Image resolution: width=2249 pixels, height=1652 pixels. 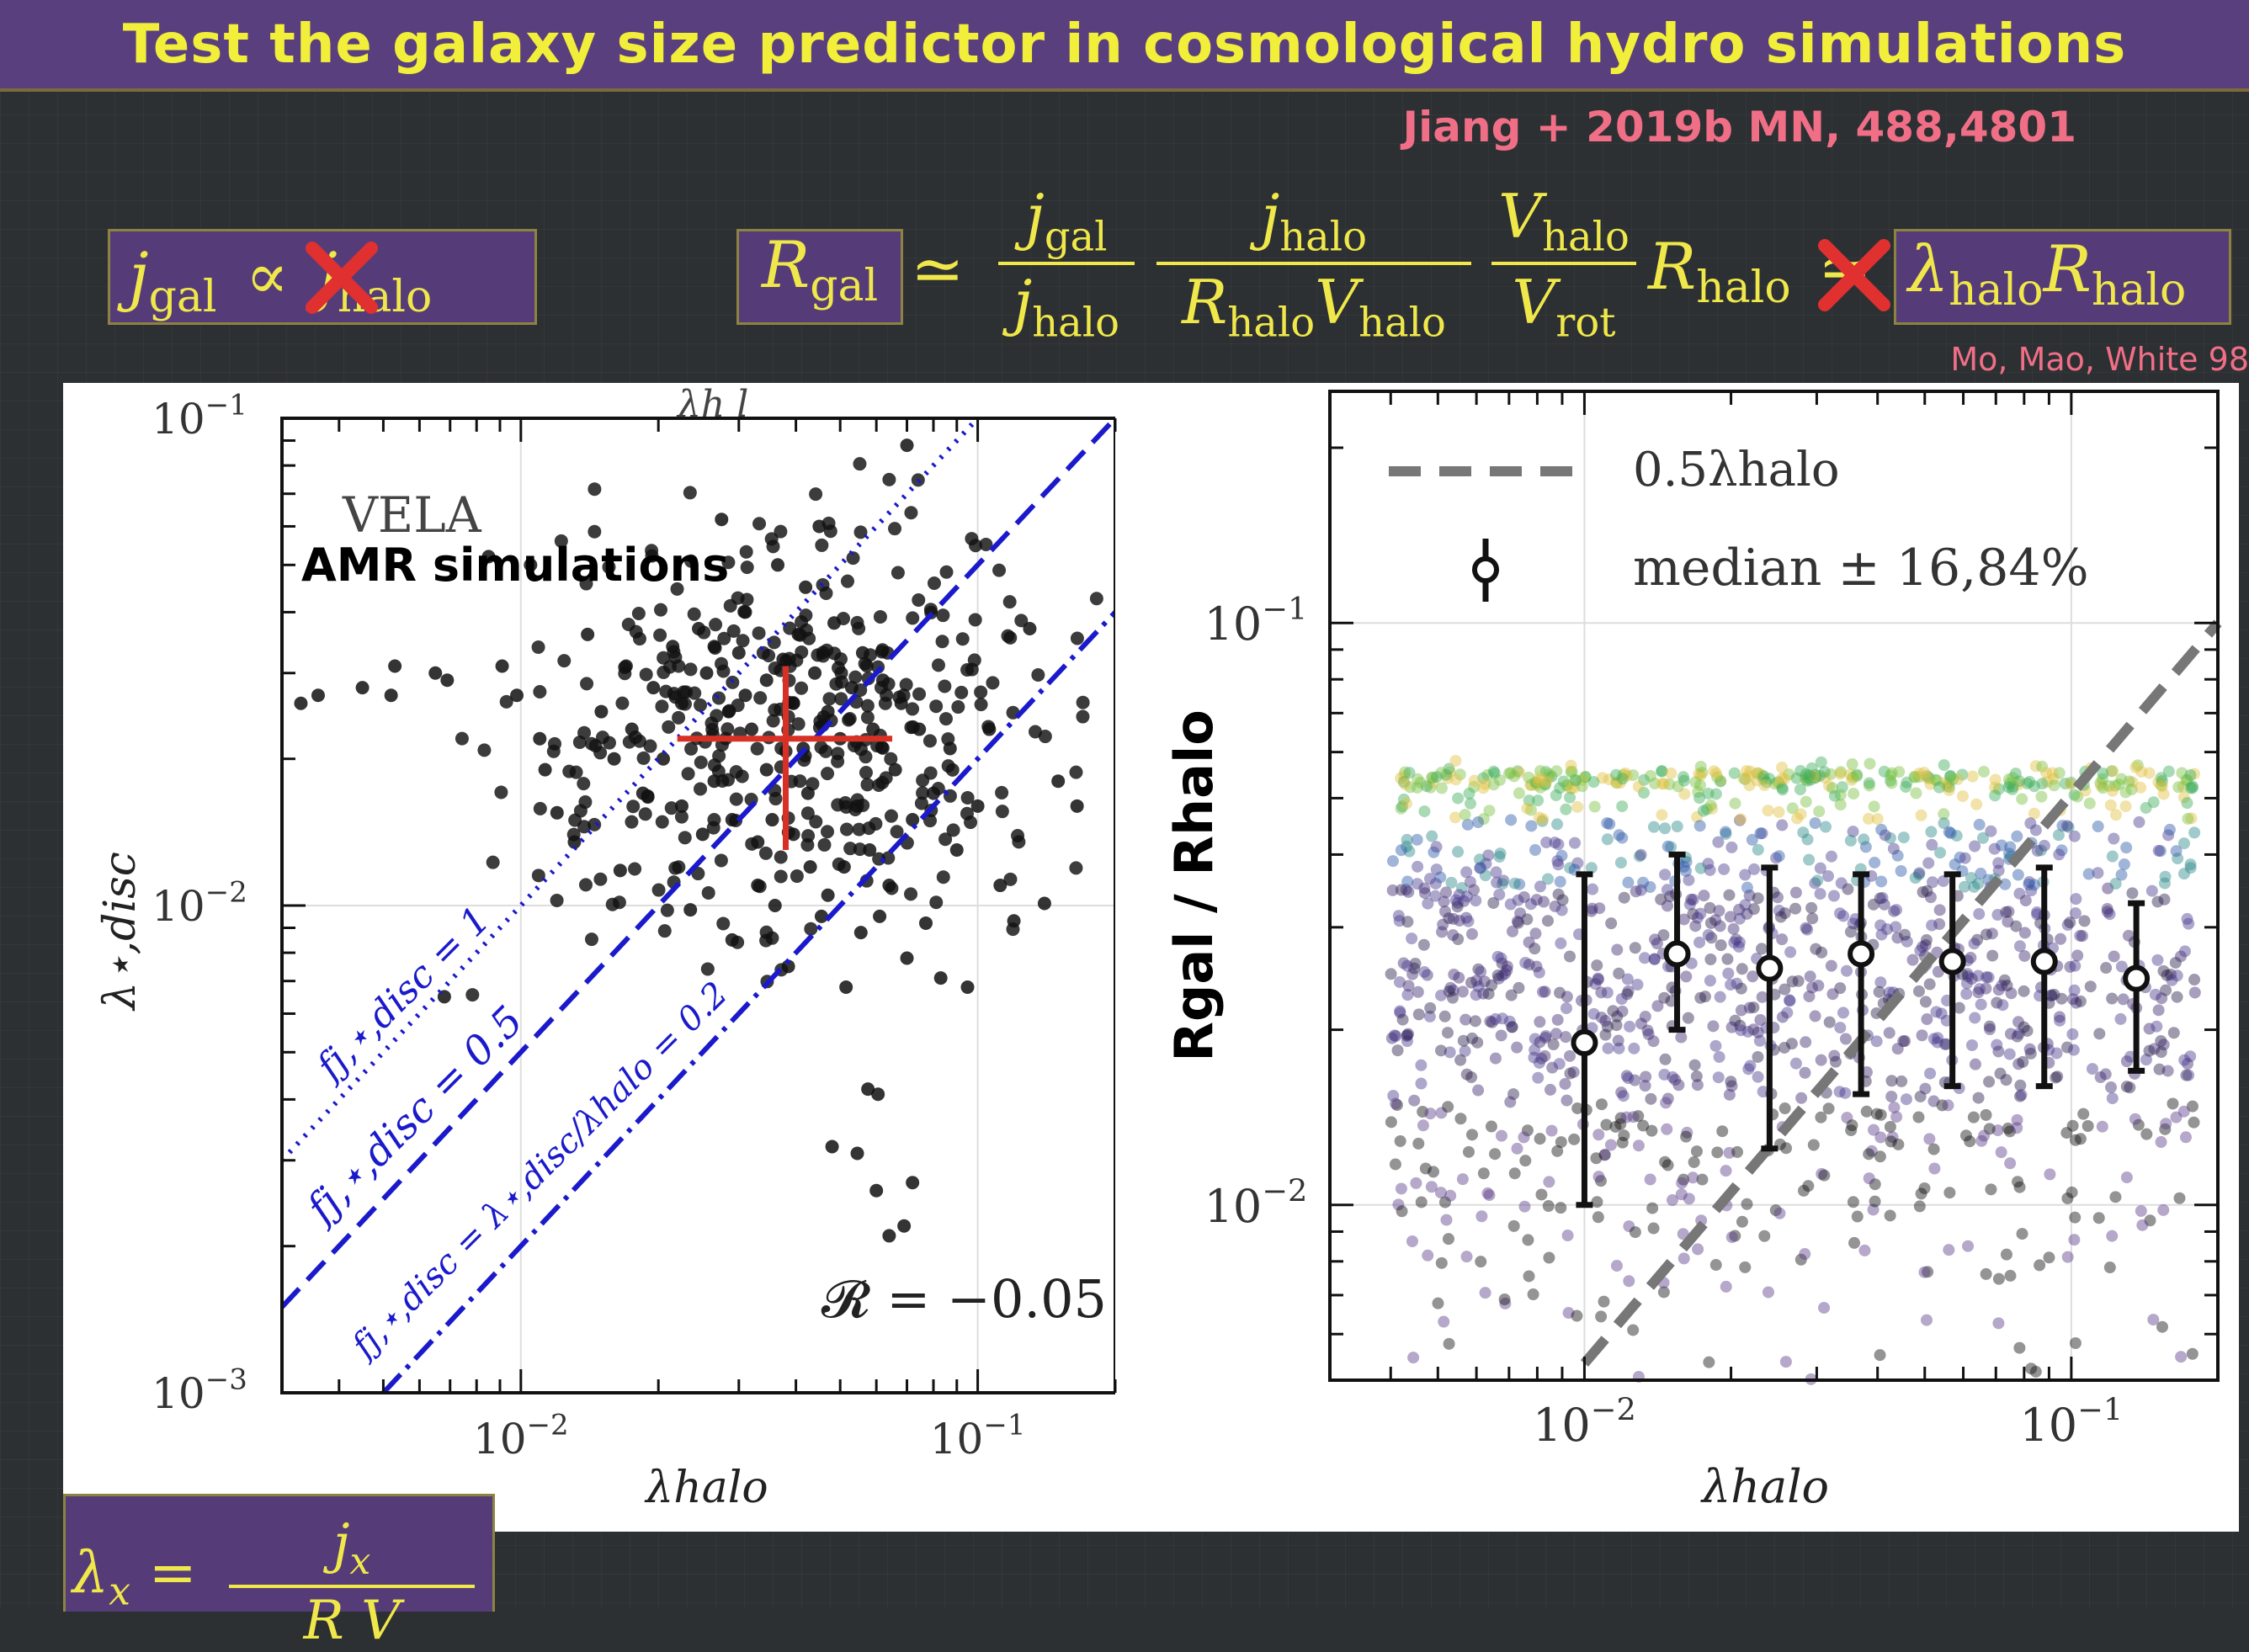 I want to click on legend-label-reference: 0.5λhalo, so click(x=1737, y=470).